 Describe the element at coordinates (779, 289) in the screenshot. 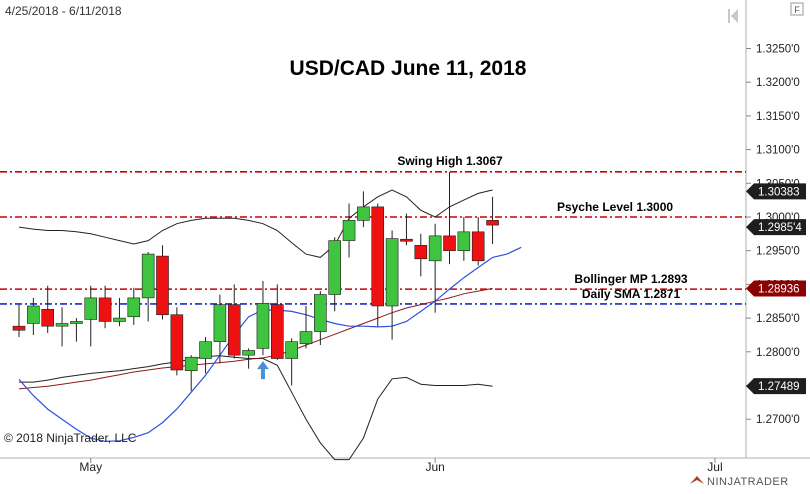

I see `price-tag-label: 1.28936` at that location.